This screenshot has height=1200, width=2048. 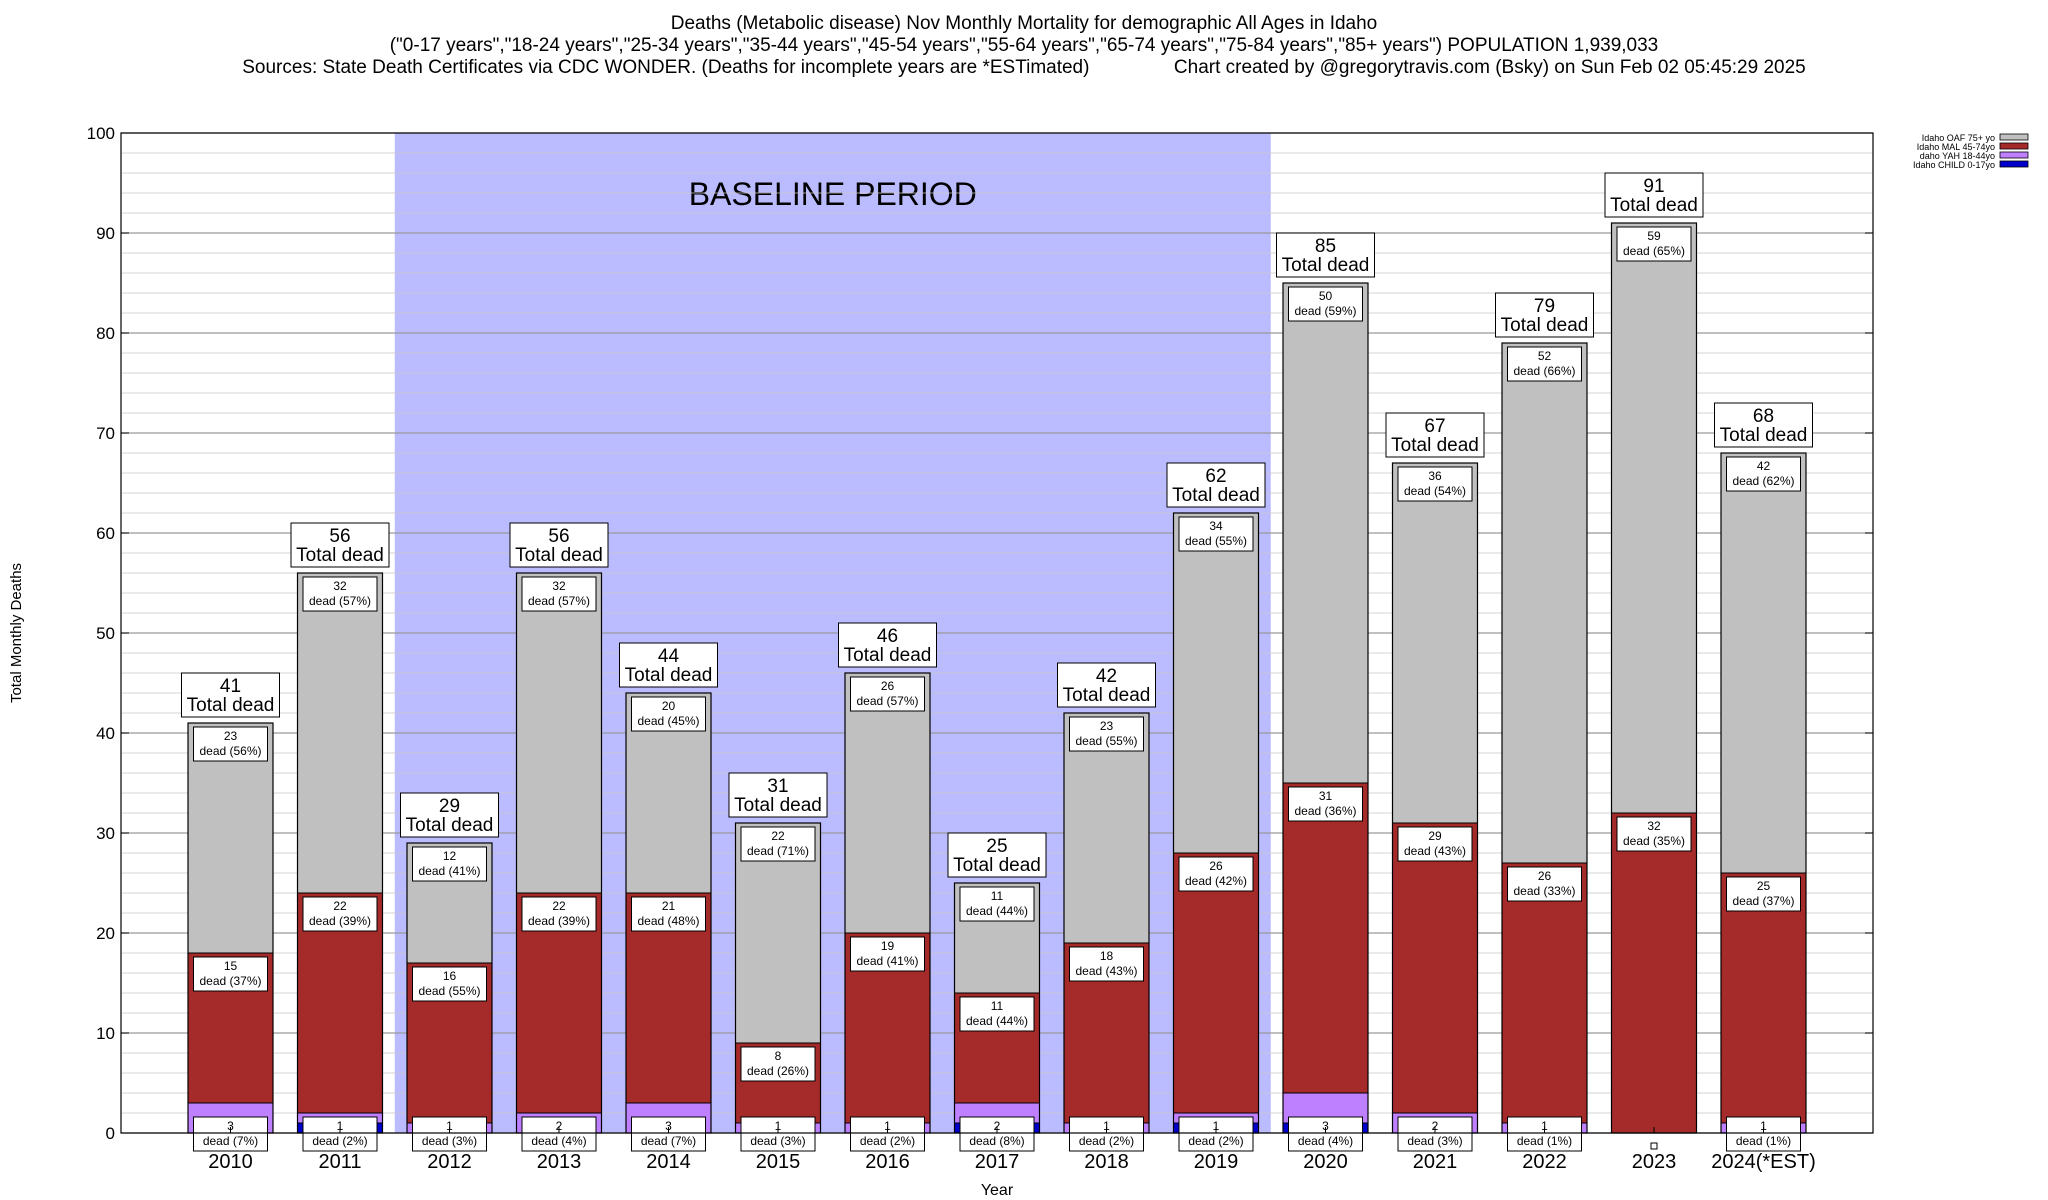 I want to click on segment-label-percent: dead (1%), so click(x=1763, y=1141).